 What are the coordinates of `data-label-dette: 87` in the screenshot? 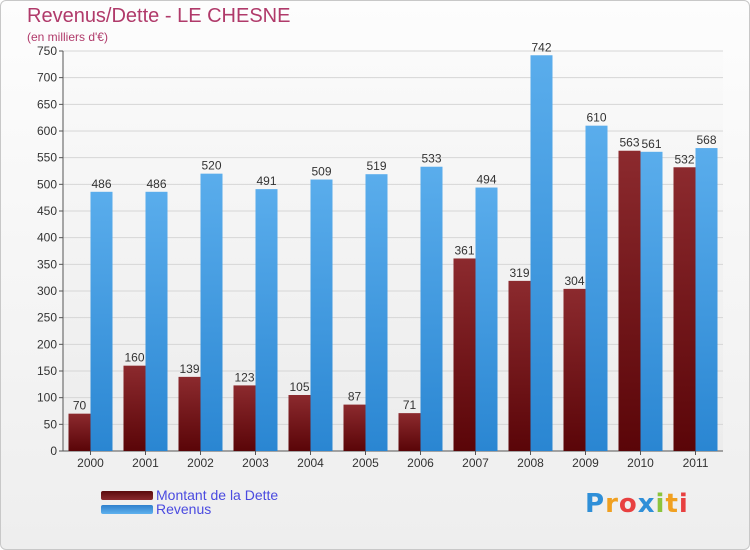 It's located at (355, 397).